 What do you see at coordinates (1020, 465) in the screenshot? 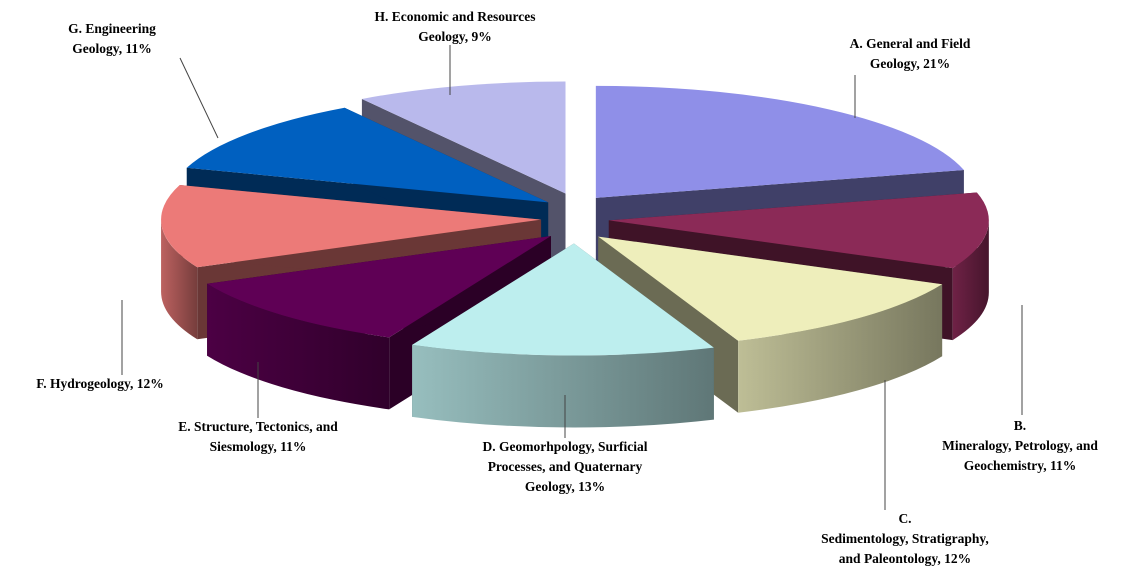
I see `slice-label: Geochemistry, 11%` at bounding box center [1020, 465].